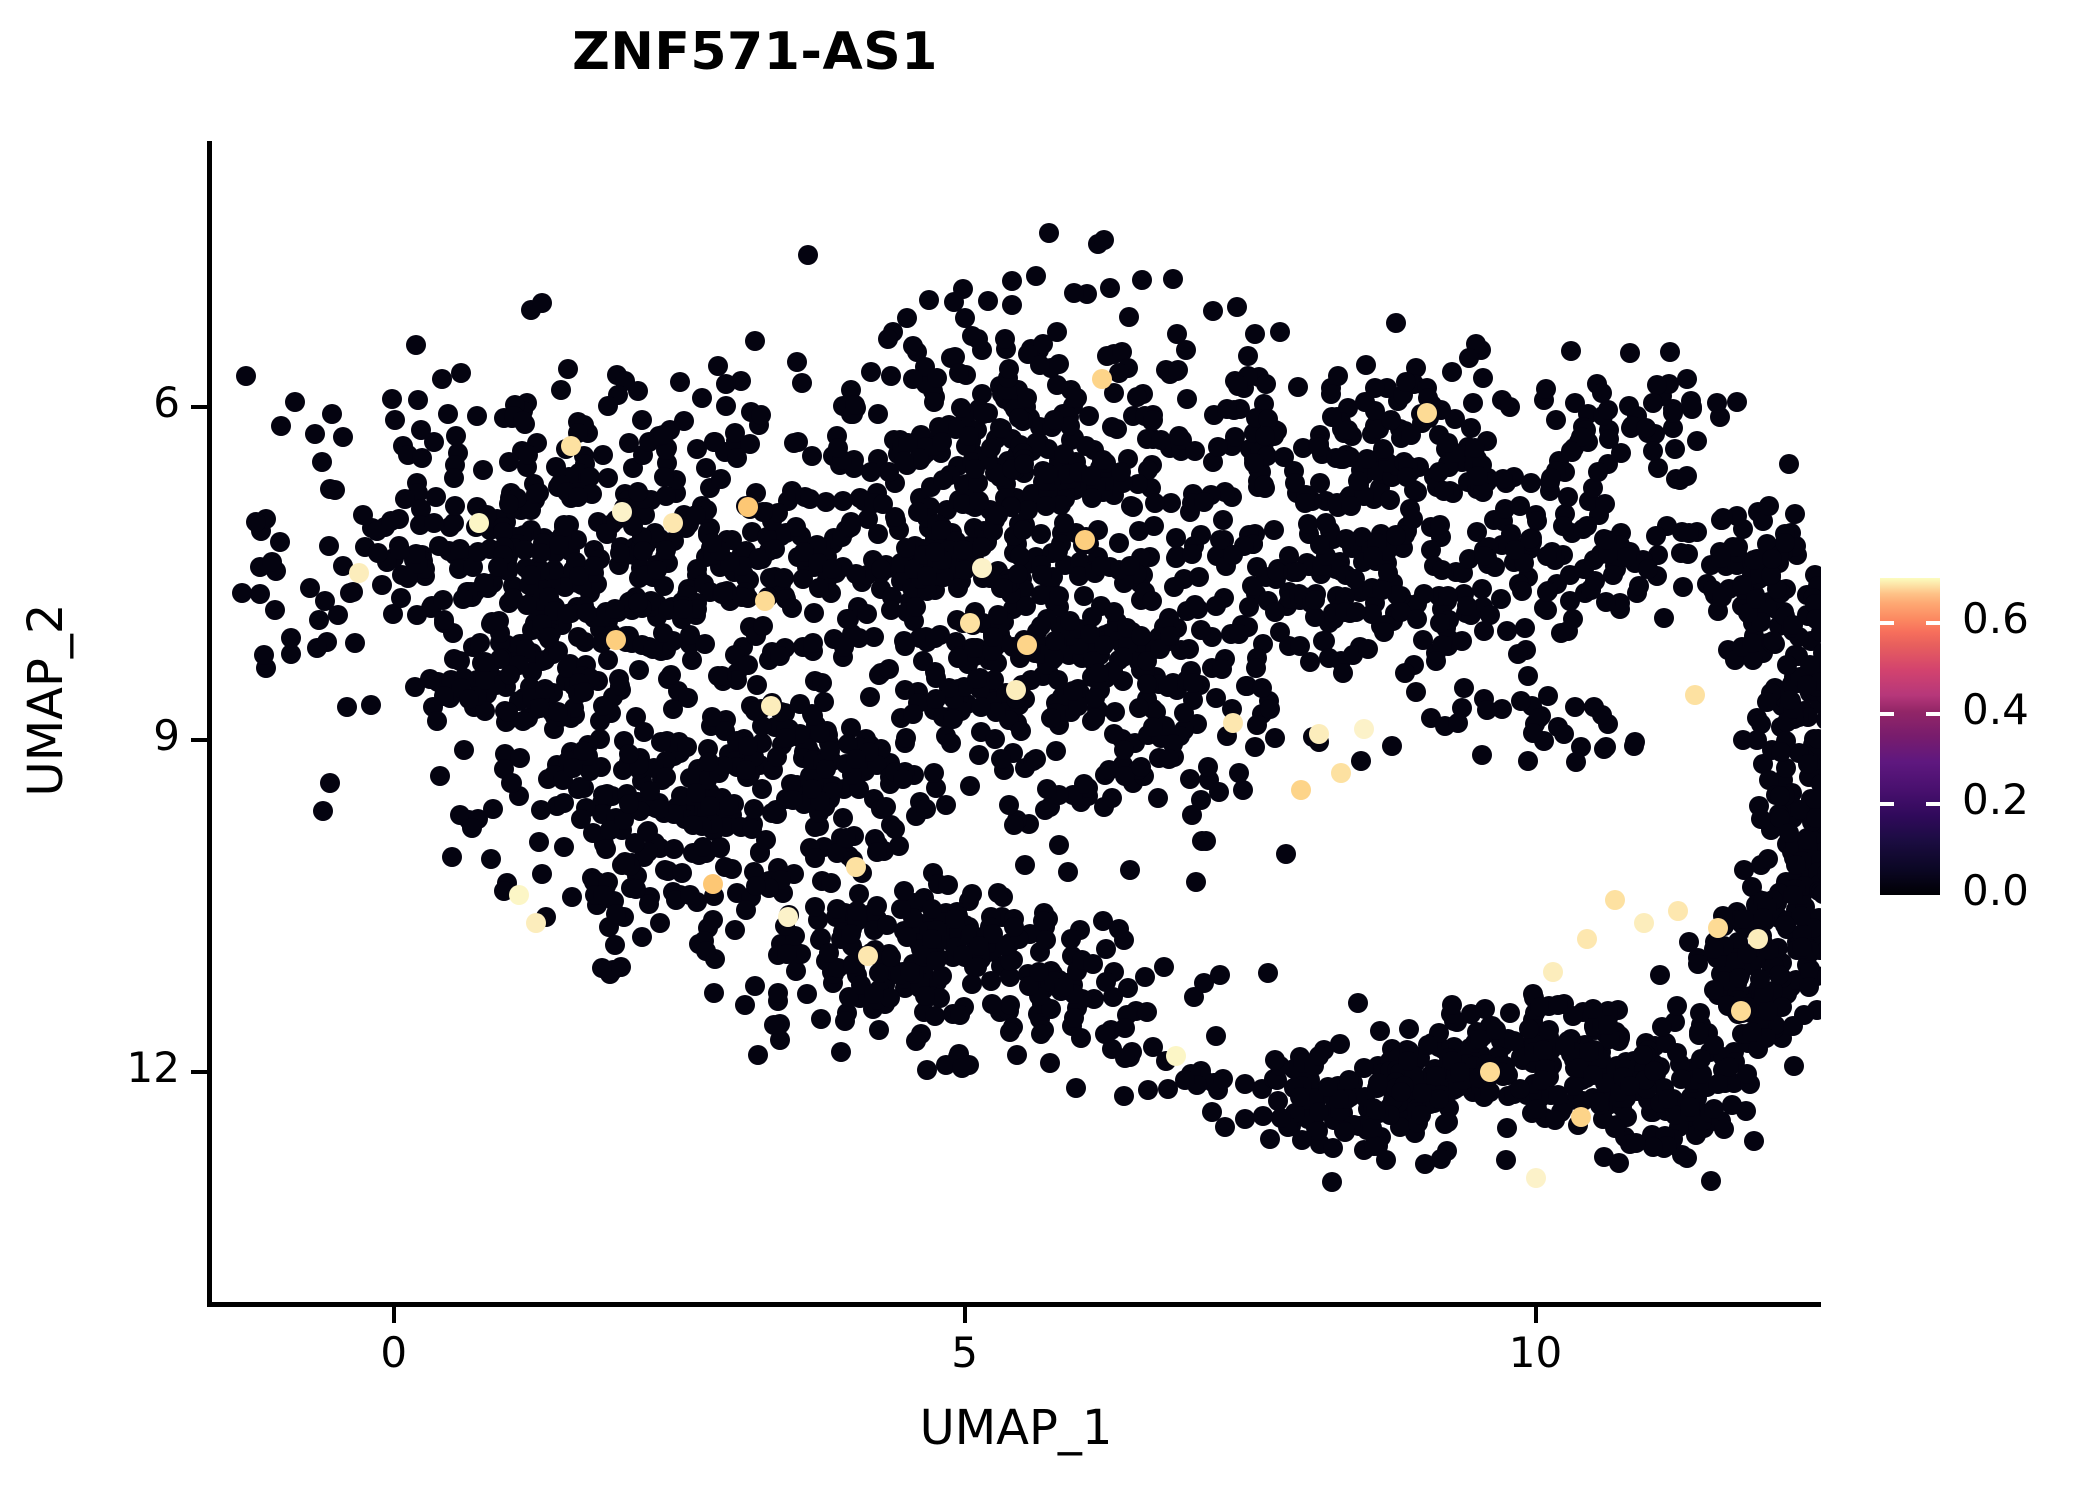 This screenshot has height=1500, width=2100. I want to click on x-tick-label: 0, so click(394, 1352).